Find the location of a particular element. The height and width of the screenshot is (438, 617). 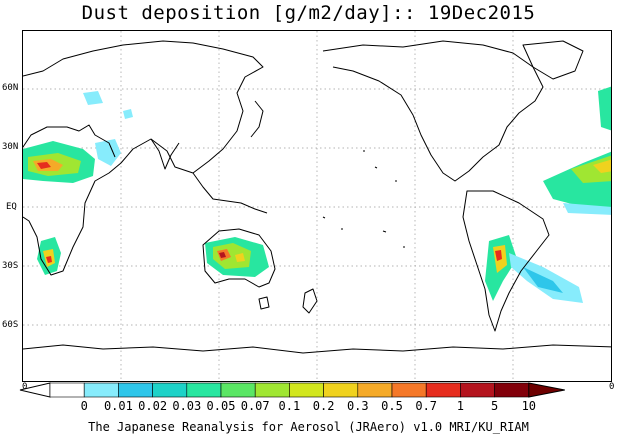

coast-indonesia is located at coordinates (230, 193).